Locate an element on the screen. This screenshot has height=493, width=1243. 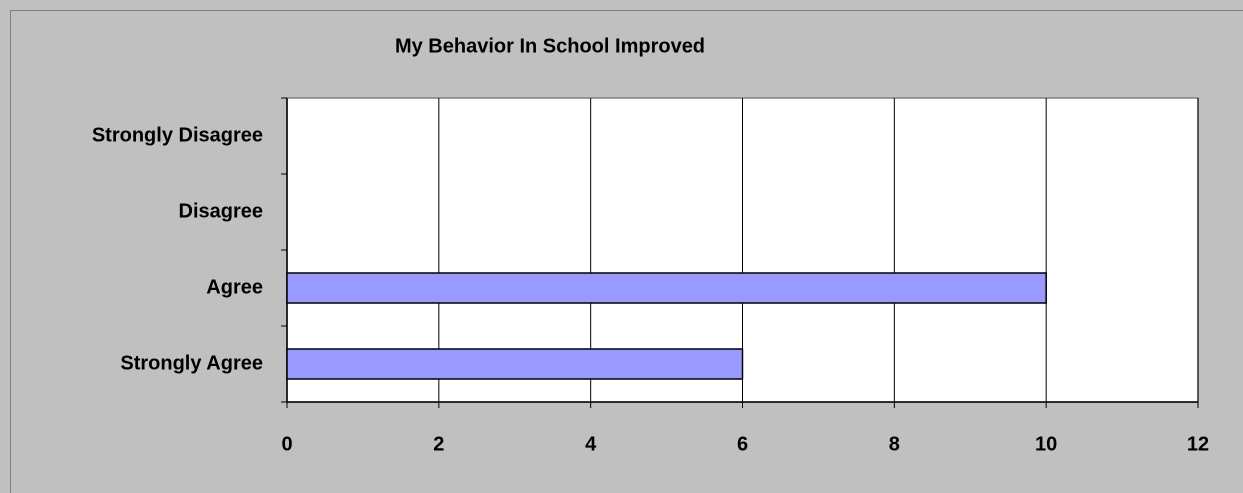
y-tick-label: Strongly Agree is located at coordinates (191, 363).